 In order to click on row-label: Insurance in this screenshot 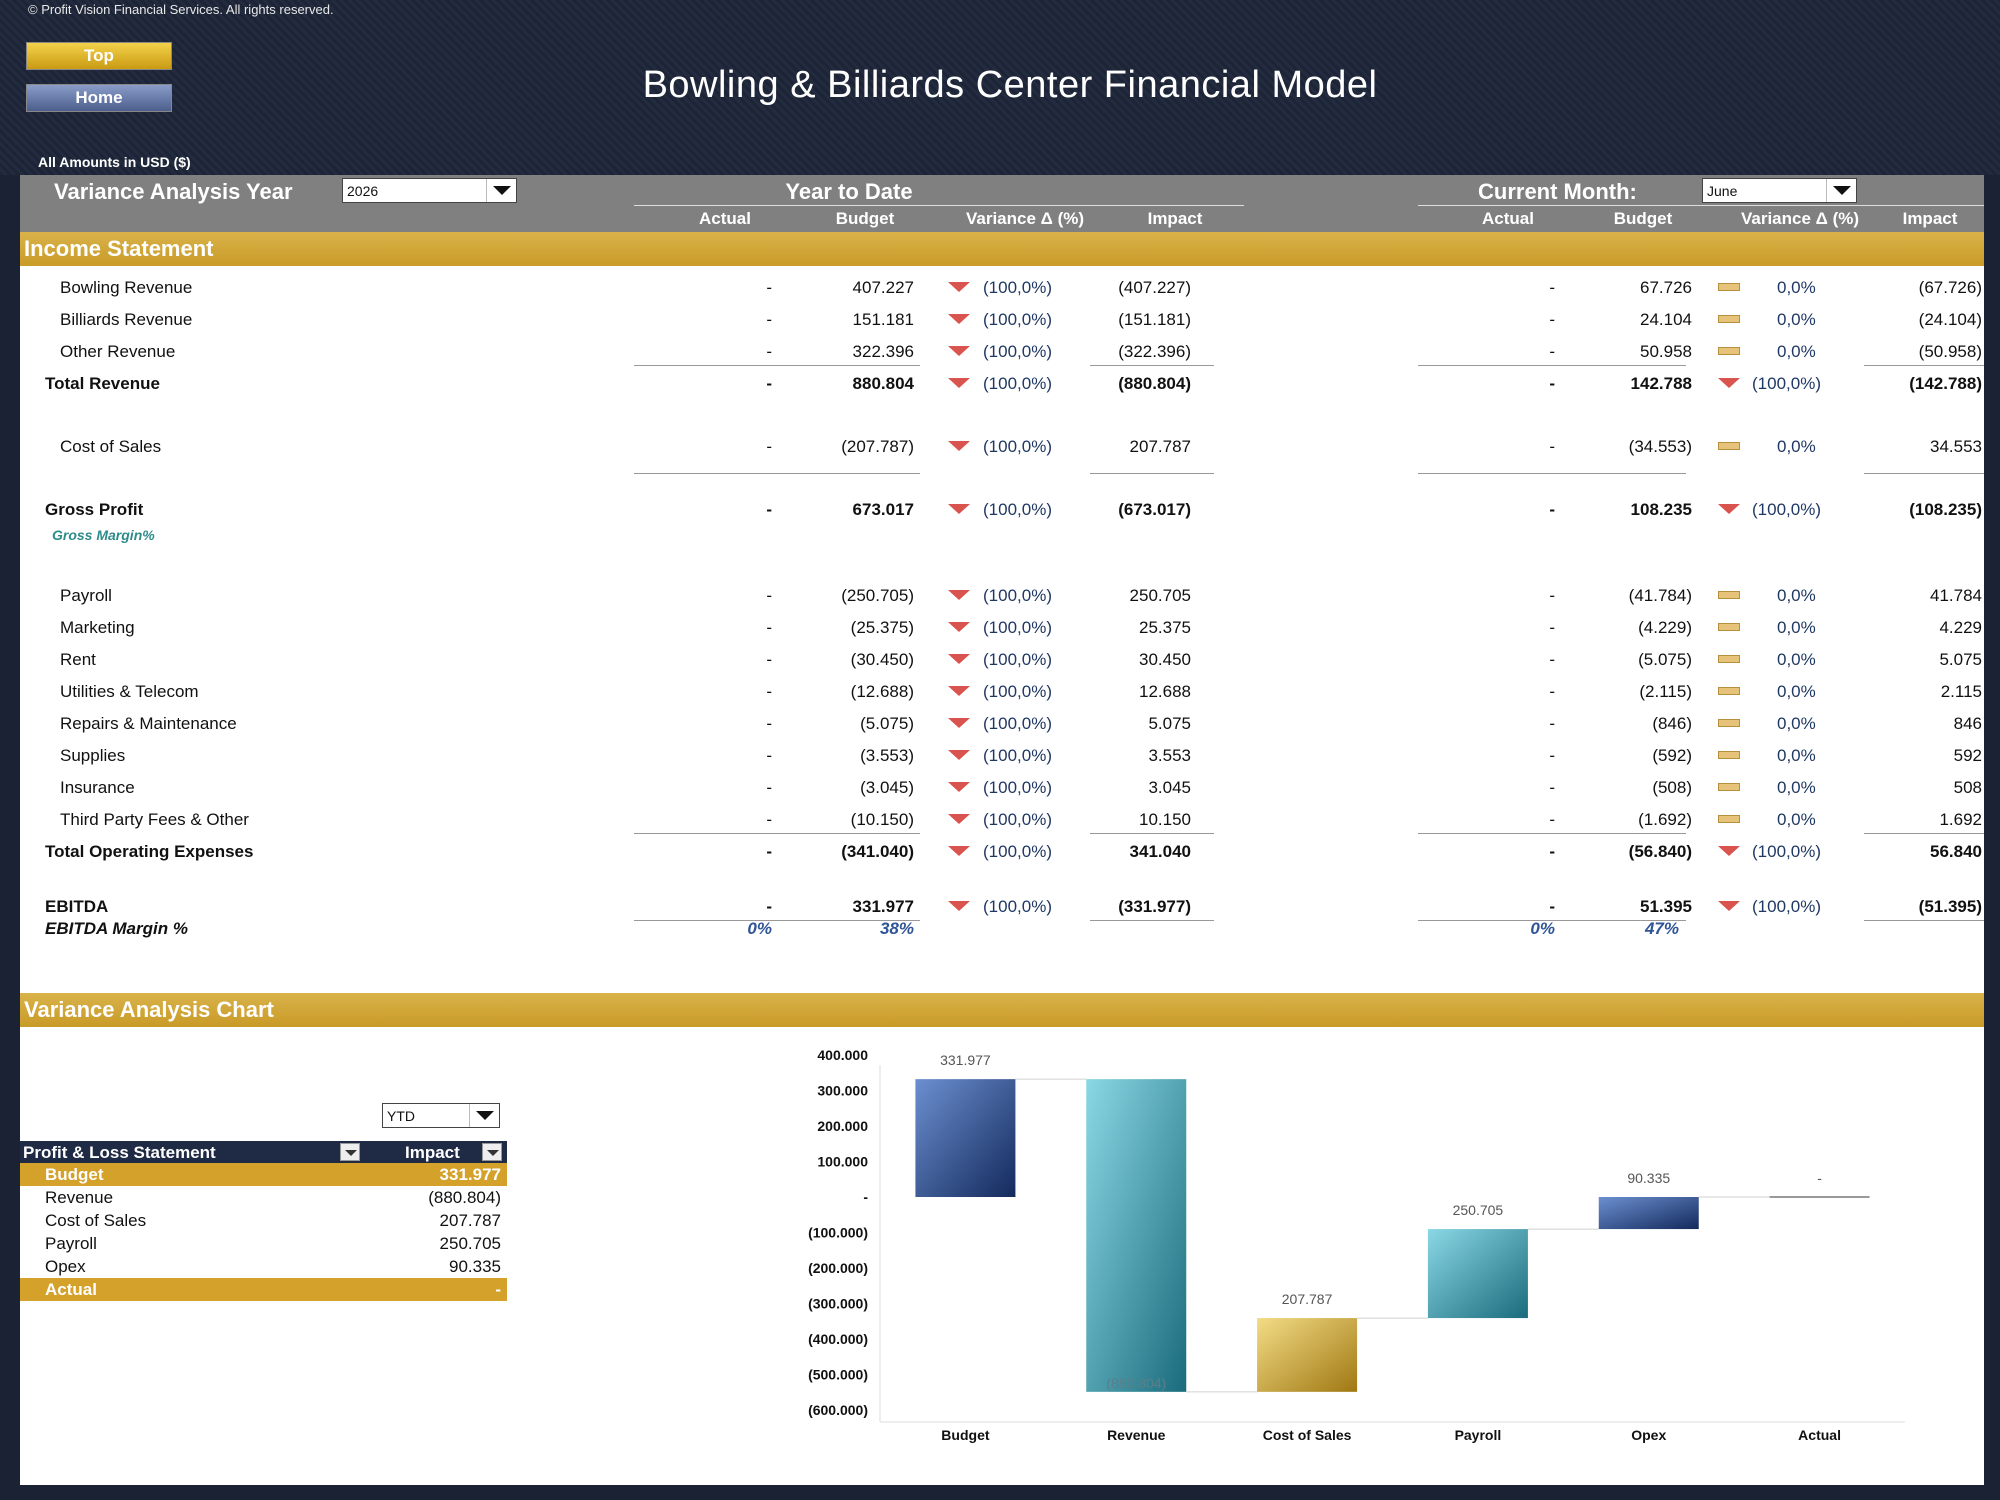, I will do `click(97, 787)`.